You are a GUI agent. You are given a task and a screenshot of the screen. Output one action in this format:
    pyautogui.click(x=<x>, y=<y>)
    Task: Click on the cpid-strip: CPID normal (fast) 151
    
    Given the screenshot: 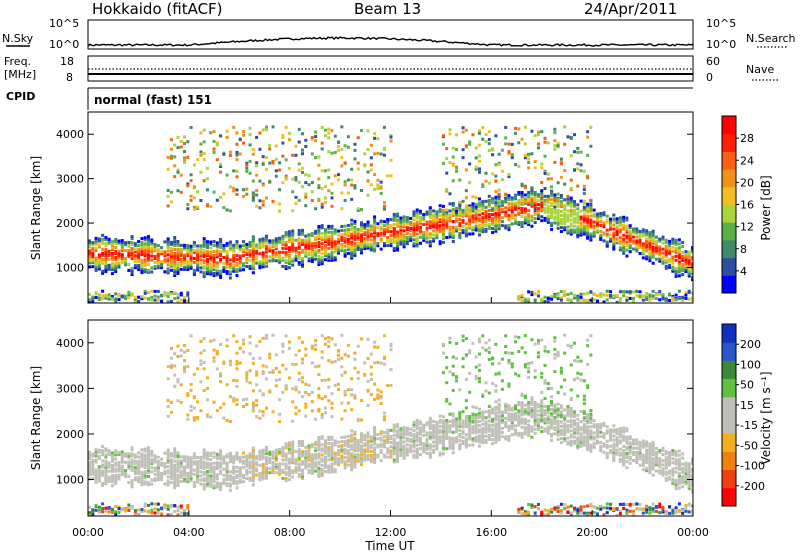 What is the action you would take?
    pyautogui.click(x=349, y=98)
    